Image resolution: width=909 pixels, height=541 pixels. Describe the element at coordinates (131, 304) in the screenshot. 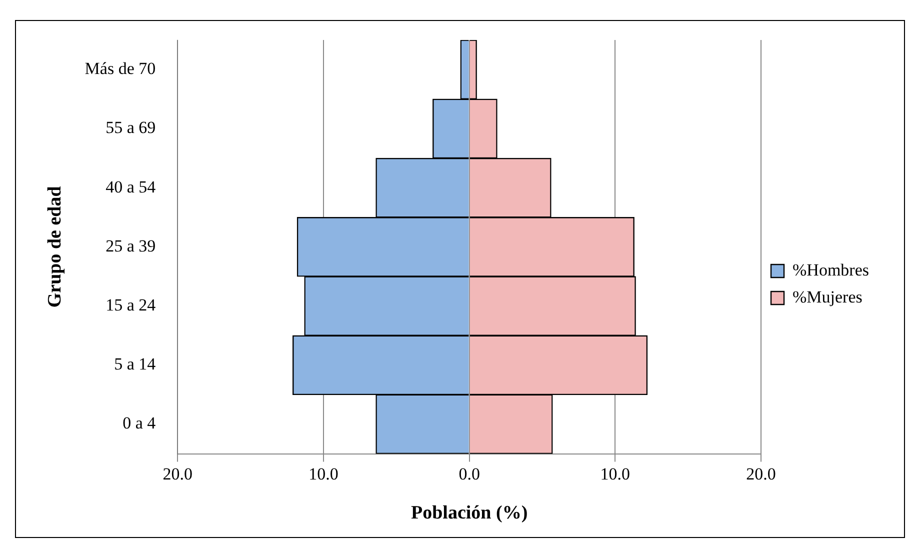

I see `y-tick-label: 15 a 24` at that location.